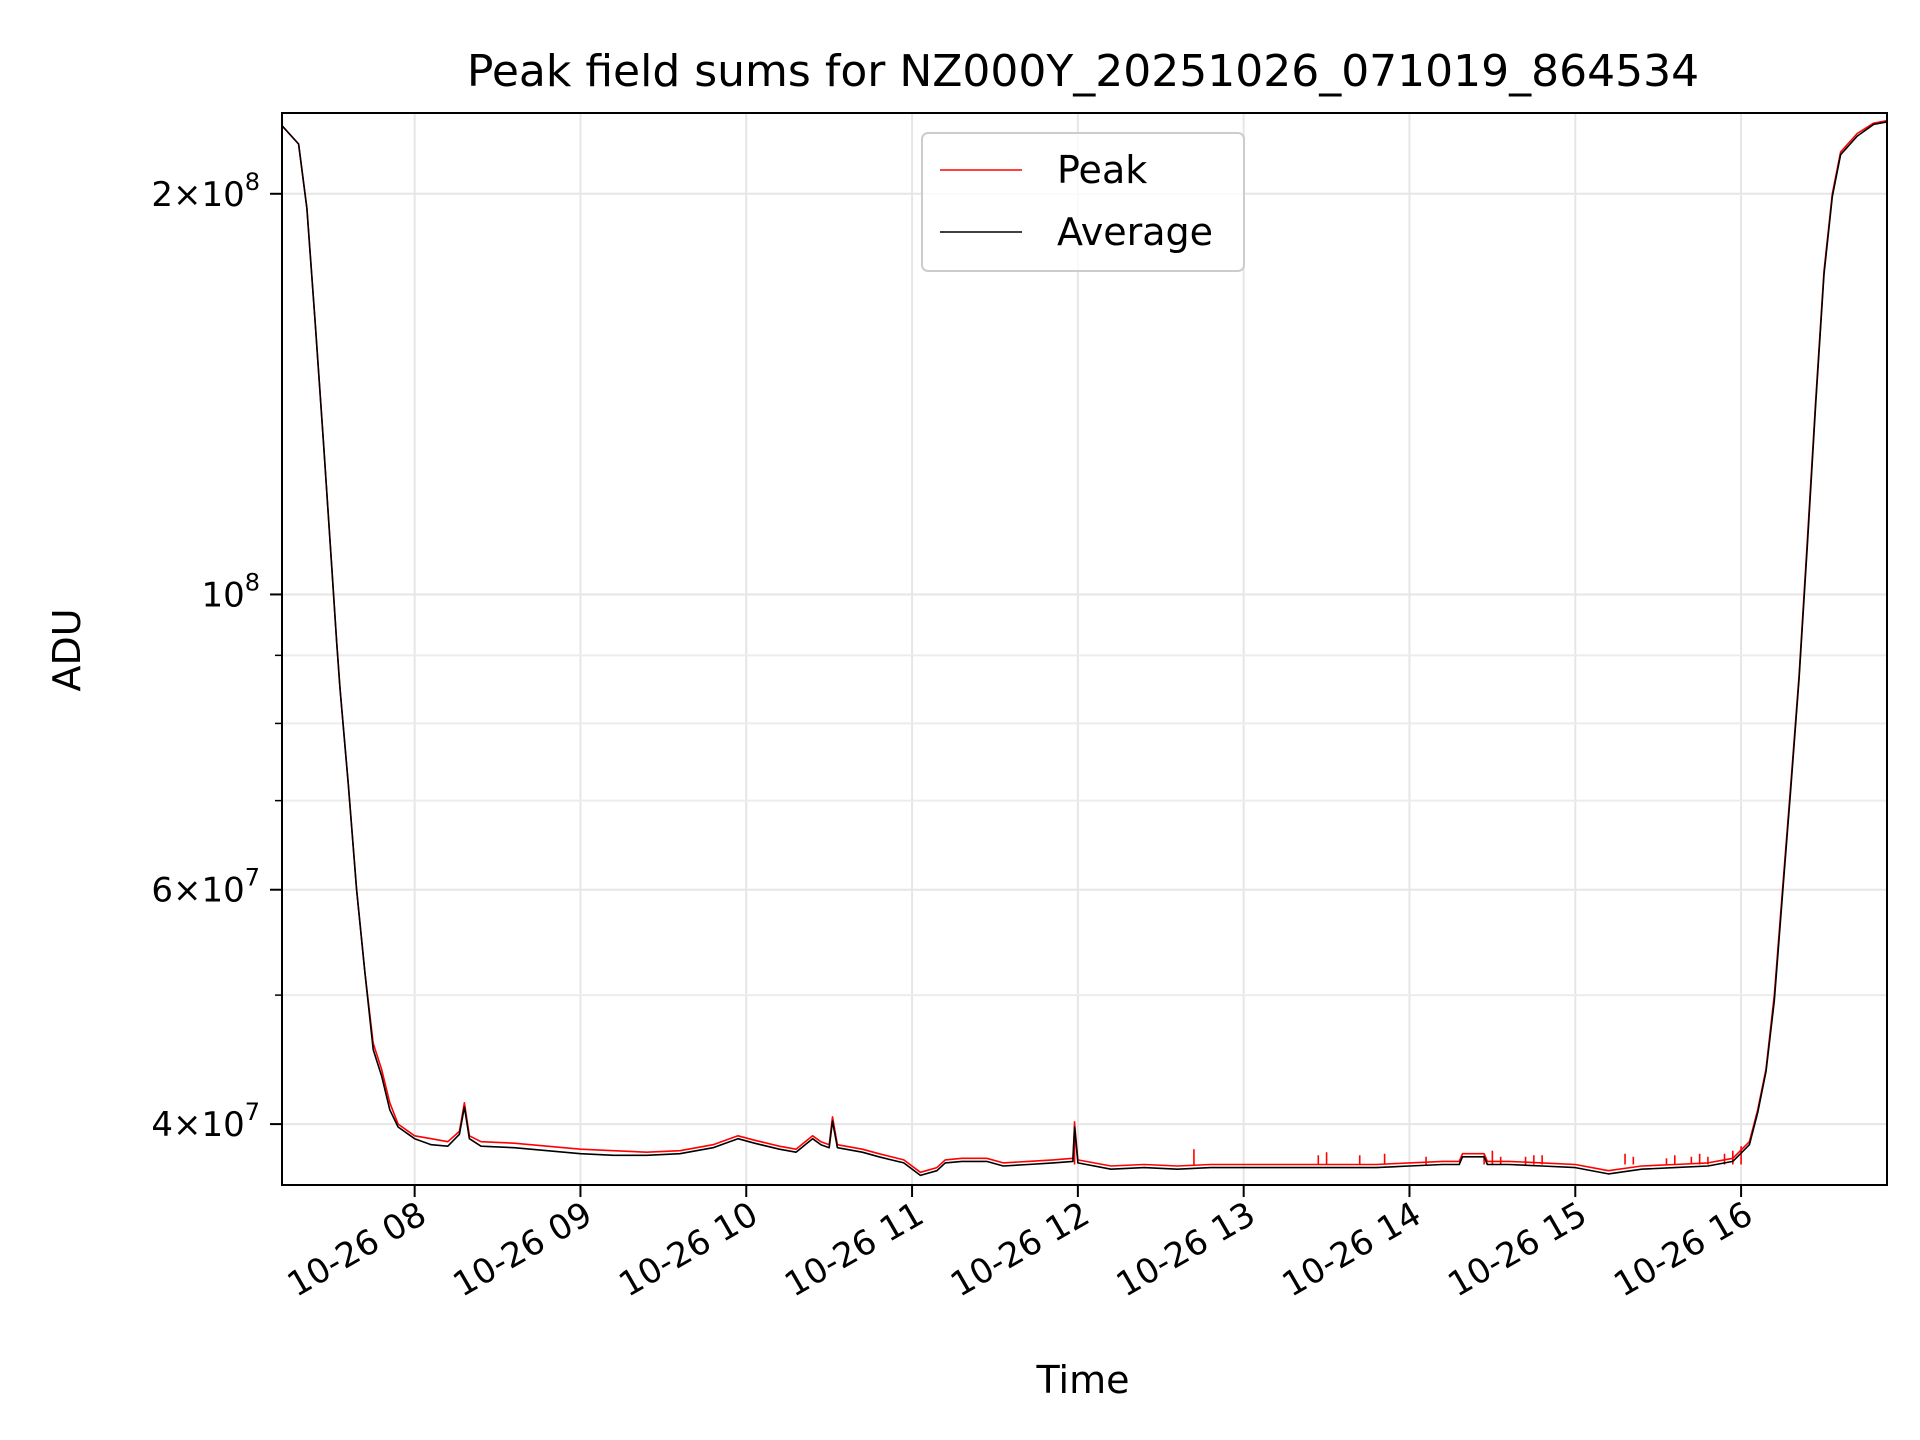 The image size is (1920, 1440). I want to click on y-tick-label: 2×108, so click(205, 191).